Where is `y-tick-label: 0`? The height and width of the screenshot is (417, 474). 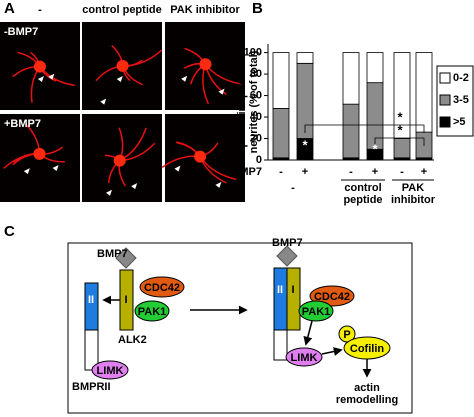 y-tick-label: 0 is located at coordinates (259, 160).